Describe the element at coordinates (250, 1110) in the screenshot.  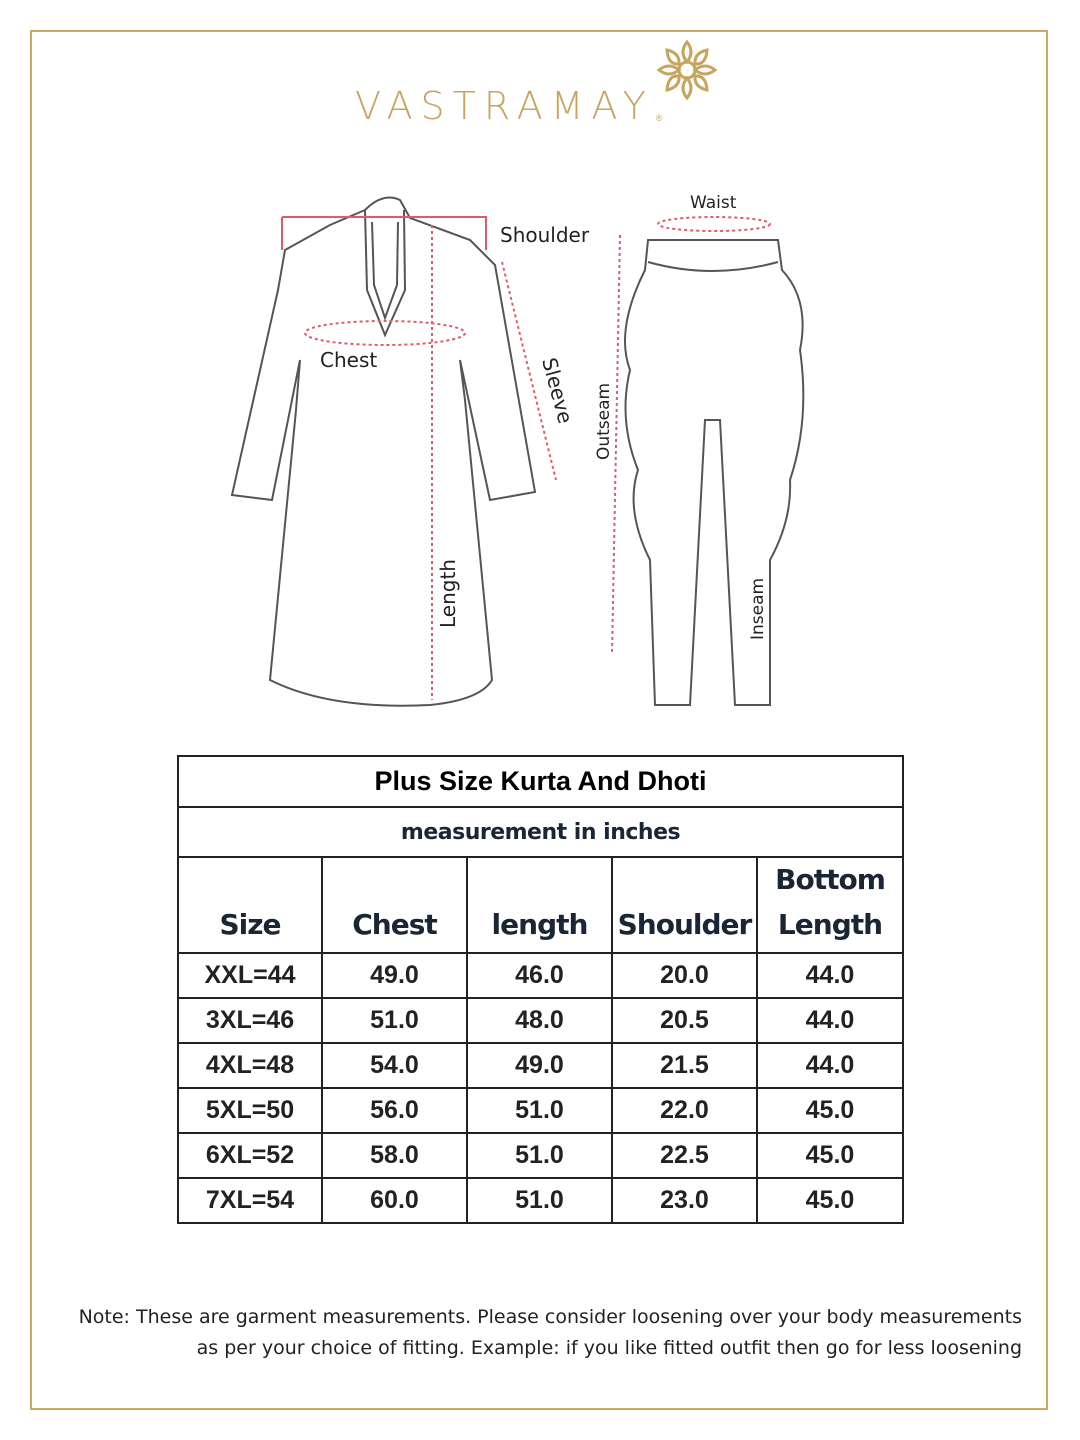
I see `cell-size: 5XL=50` at that location.